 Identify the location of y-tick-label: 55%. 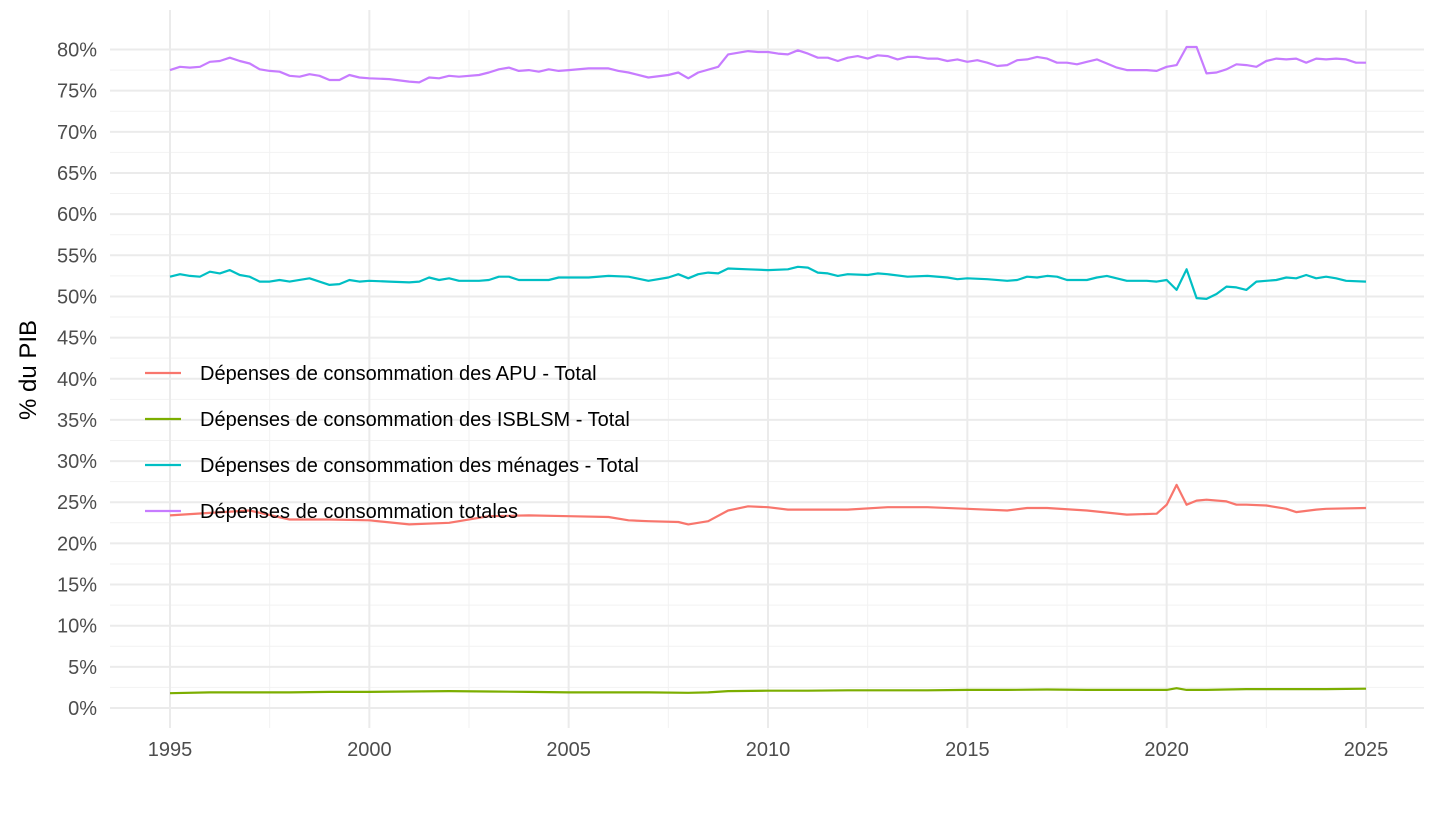
(77, 256).